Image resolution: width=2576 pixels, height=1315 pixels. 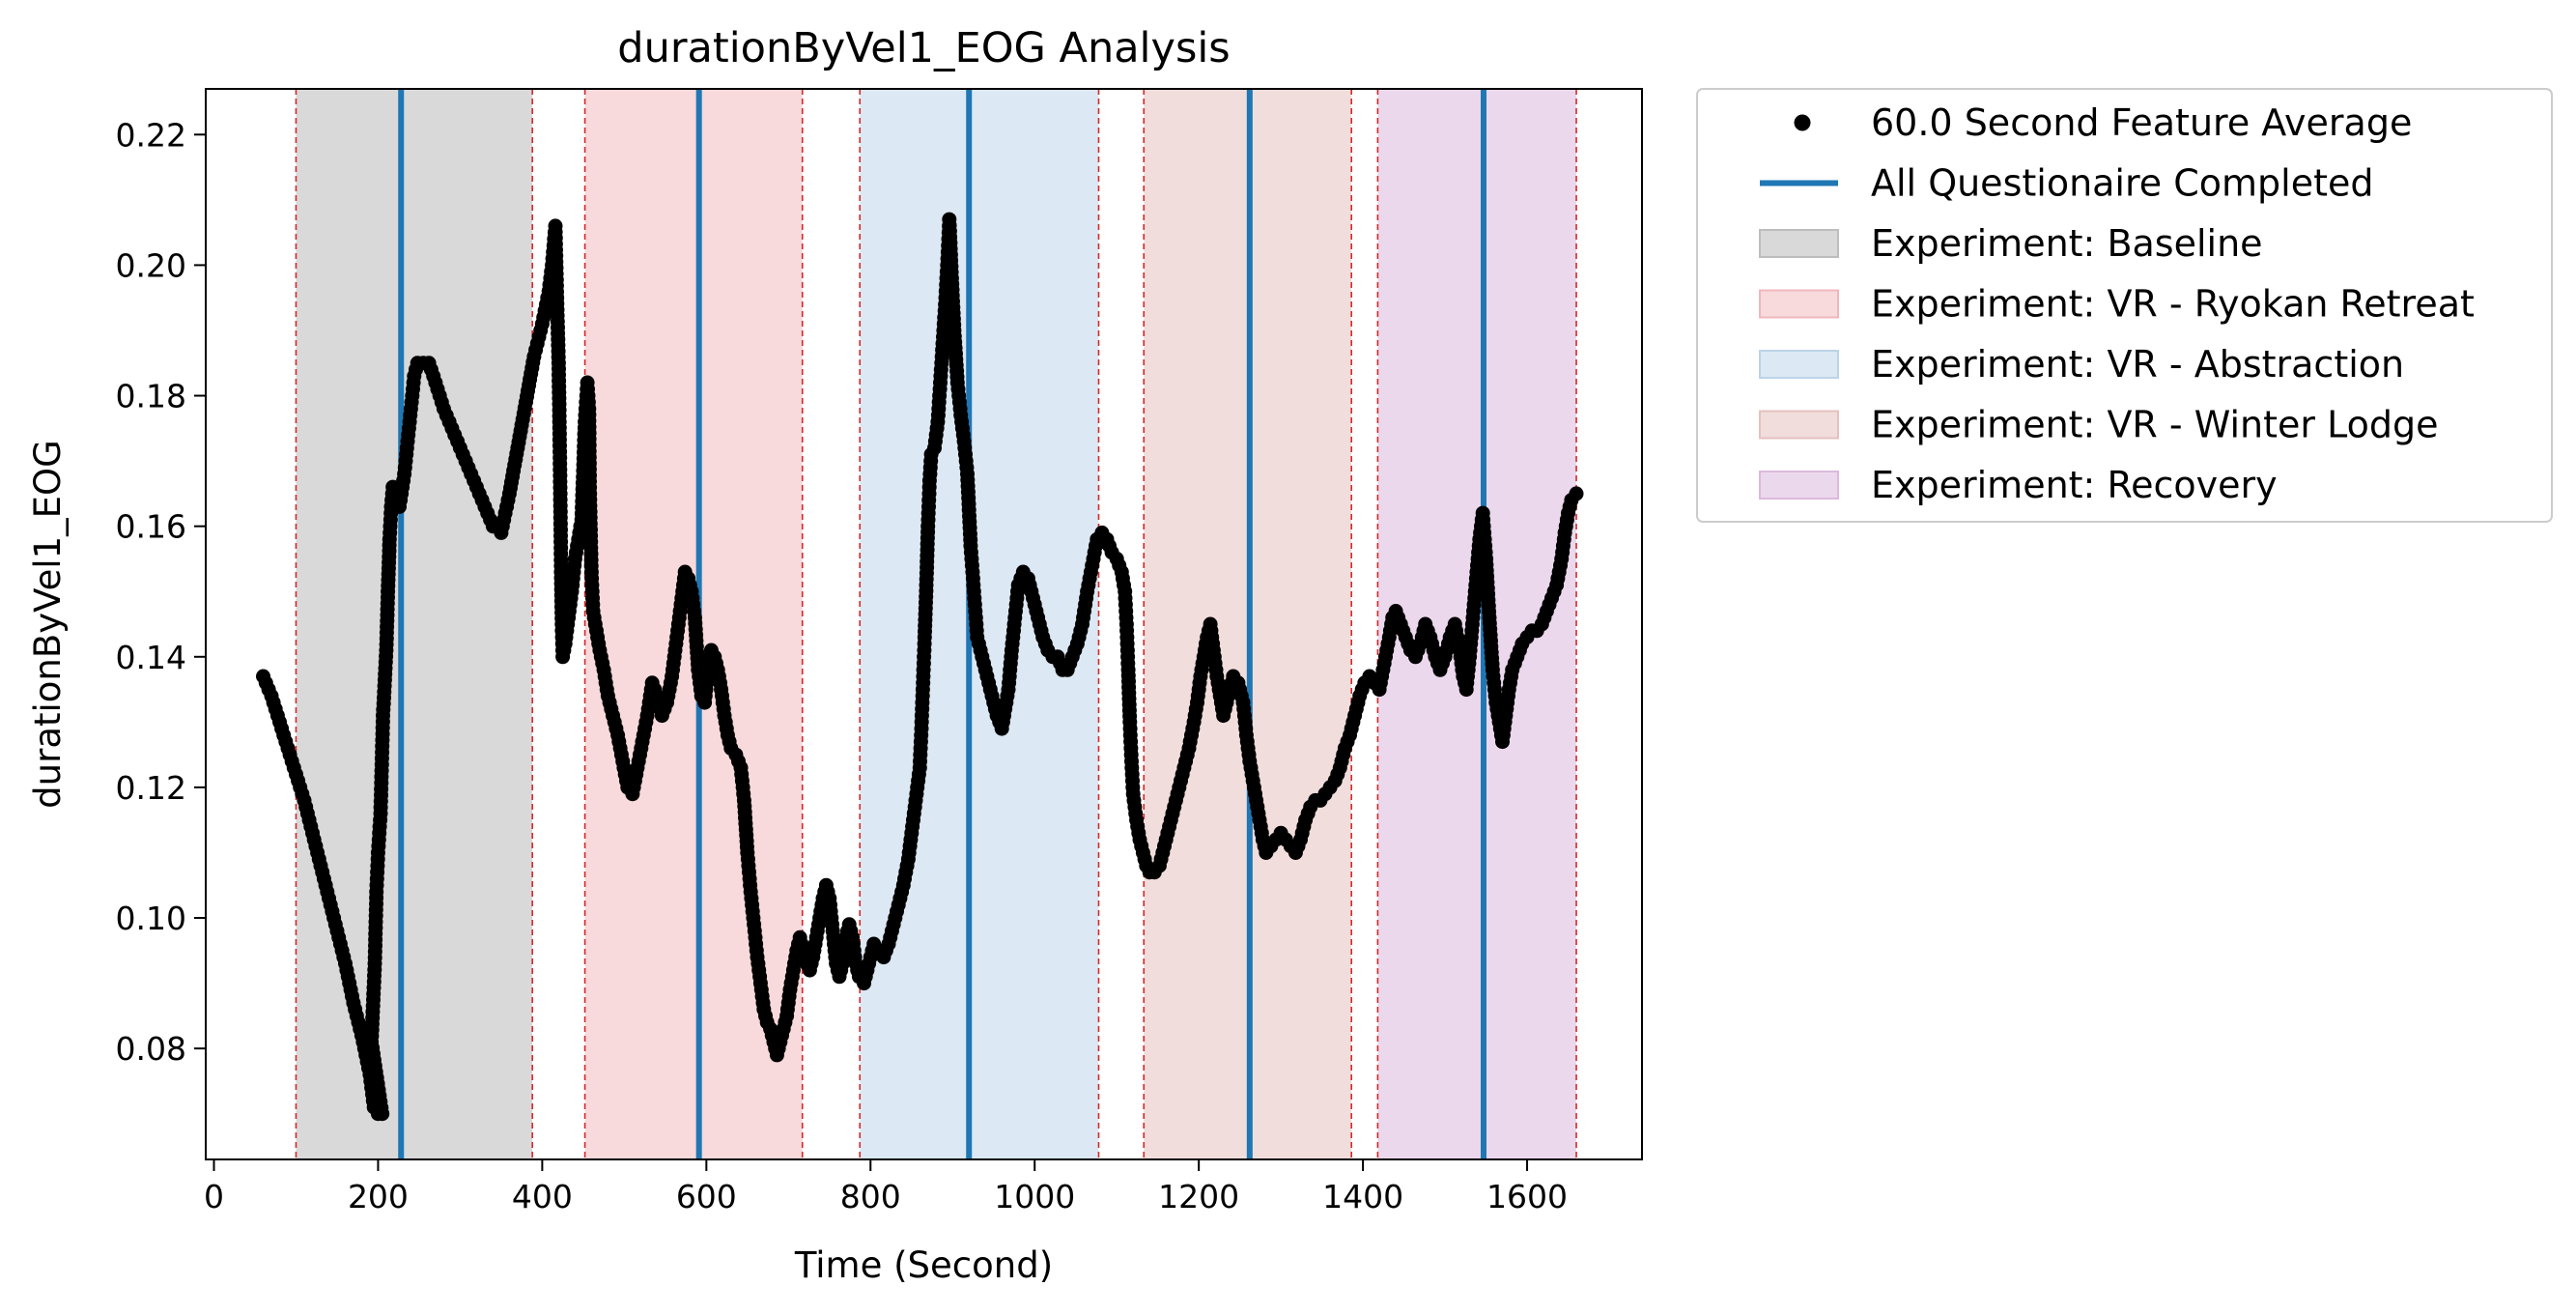 I want to click on y-tick-label-7: 0.22, so click(x=151, y=135).